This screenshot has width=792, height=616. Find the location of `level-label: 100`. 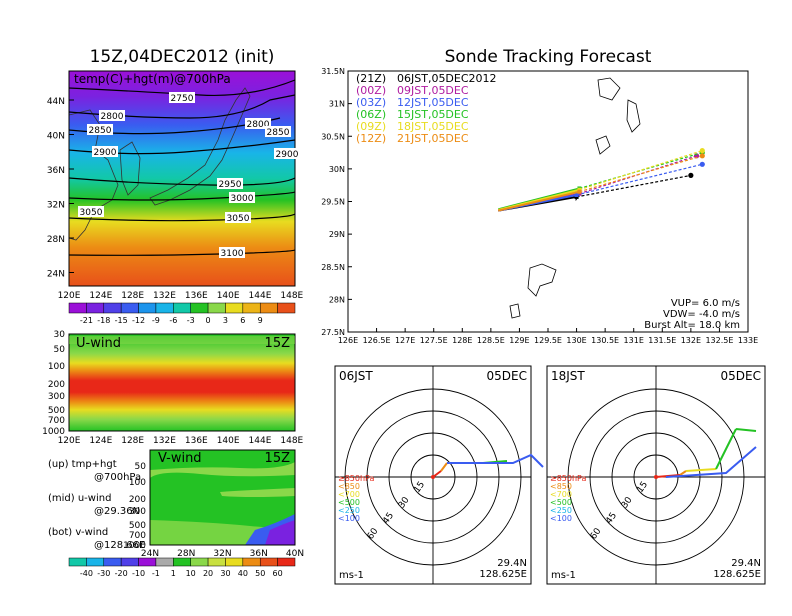

level-label: 100 is located at coordinates (137, 483).